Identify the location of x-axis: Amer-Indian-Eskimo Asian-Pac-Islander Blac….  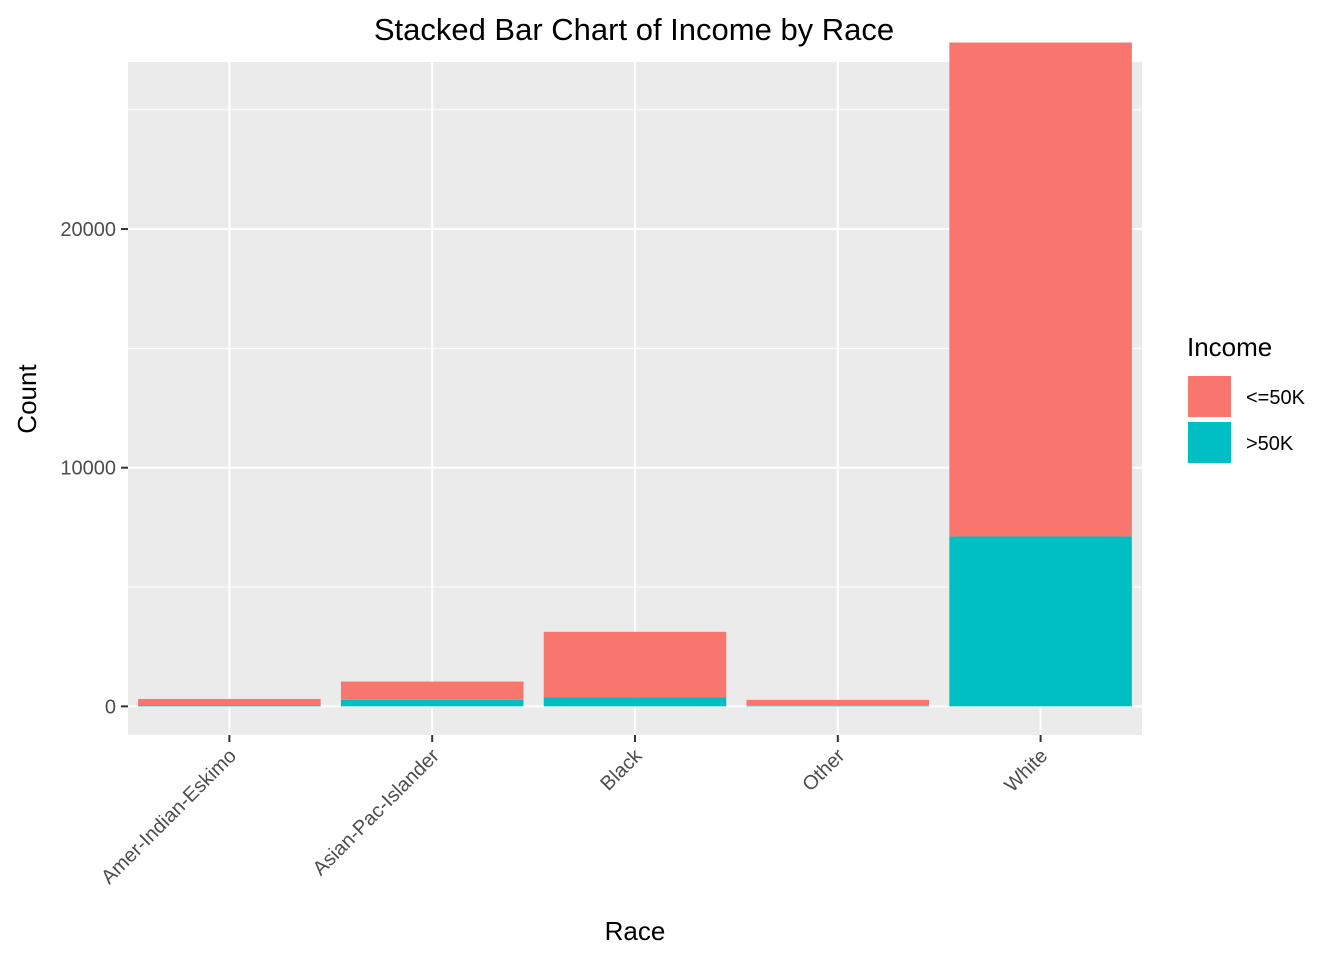
(574, 812).